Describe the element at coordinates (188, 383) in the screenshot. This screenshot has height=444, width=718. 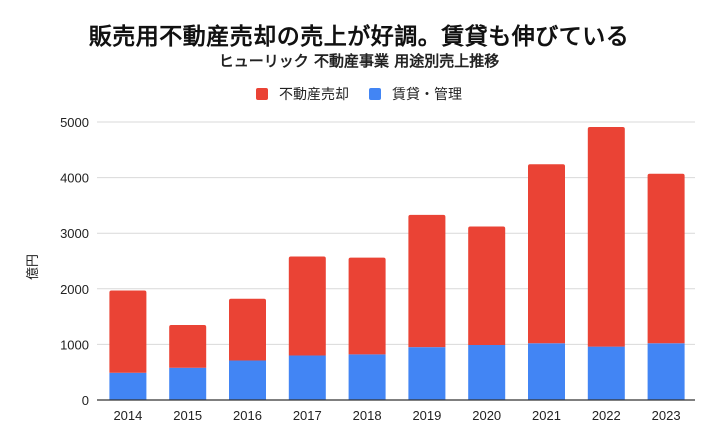
I see `bar-rental-2015` at that location.